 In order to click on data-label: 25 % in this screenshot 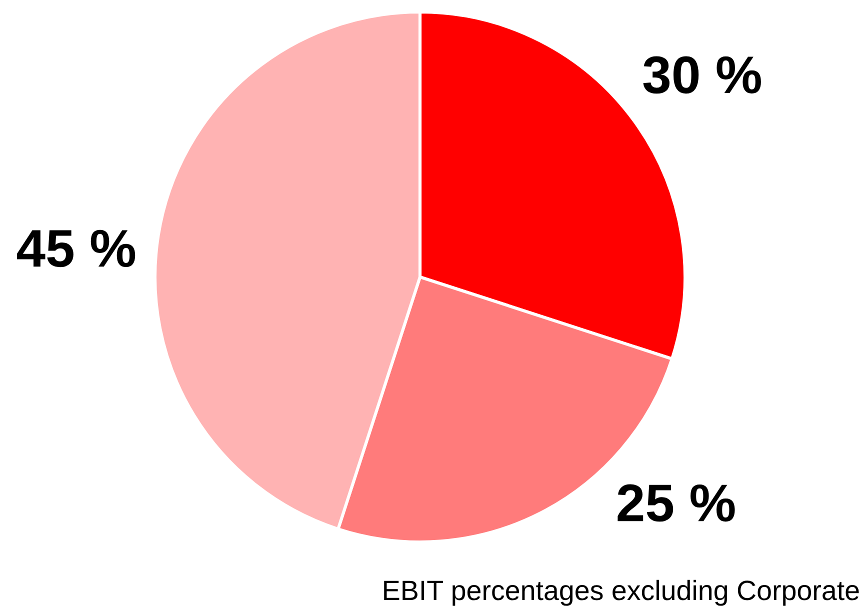, I will do `click(676, 503)`.